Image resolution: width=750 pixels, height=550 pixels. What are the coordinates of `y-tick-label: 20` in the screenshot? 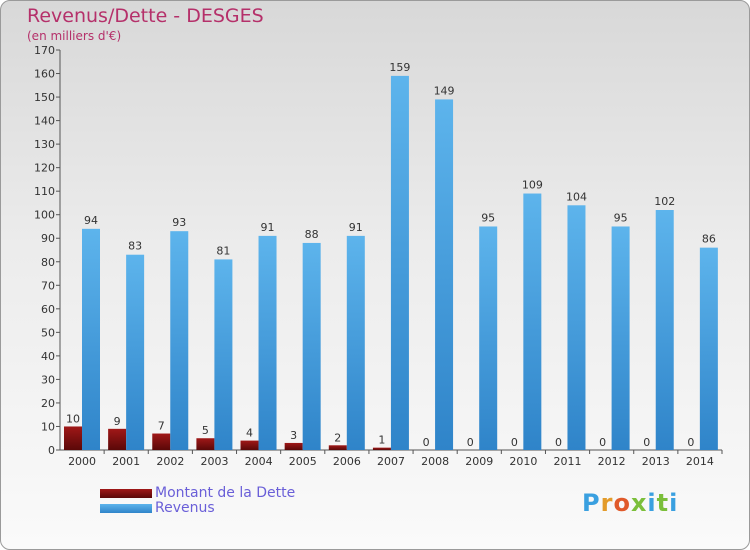 It's located at (48, 403).